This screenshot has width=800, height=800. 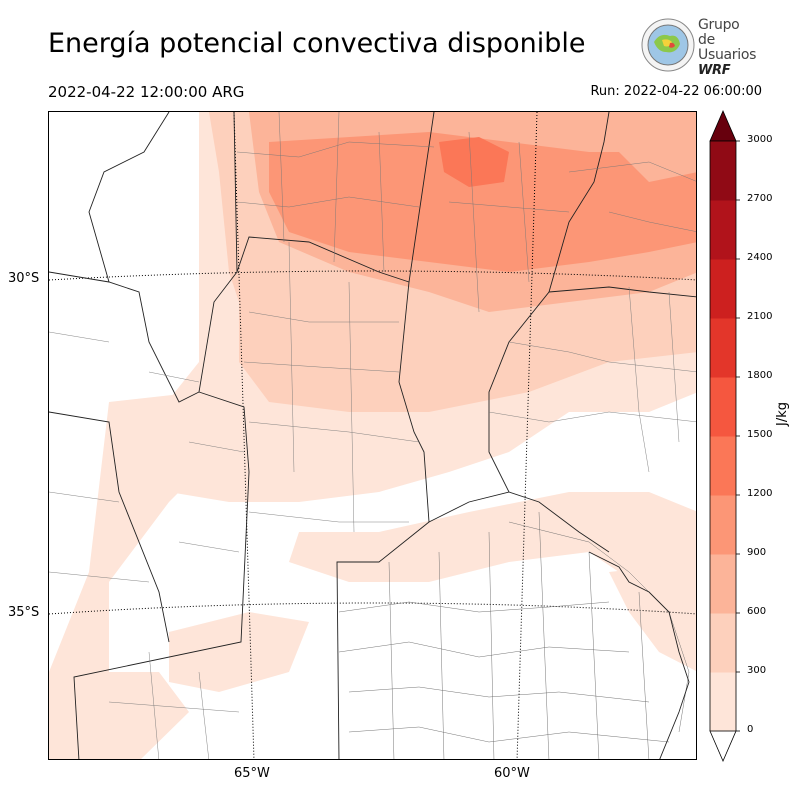 I want to click on logo-line-3: WRF, so click(x=714, y=70).